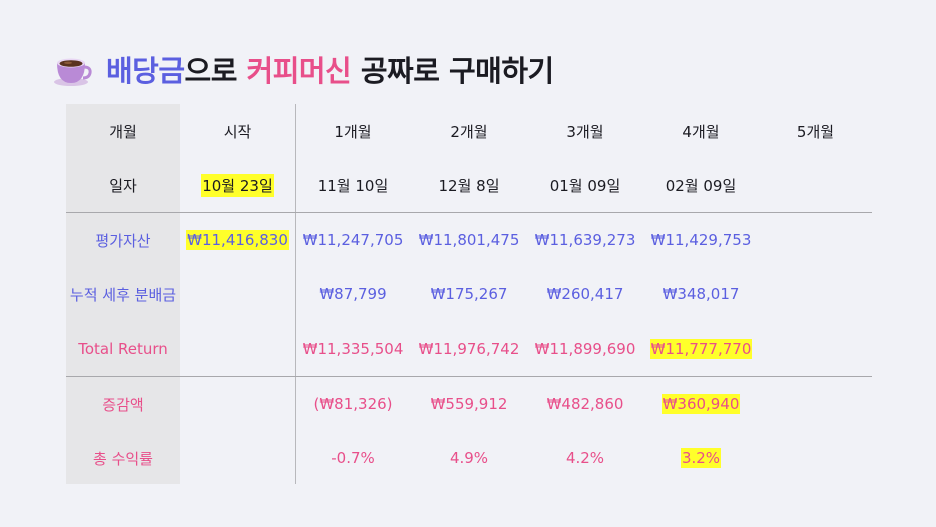 This screenshot has width=936, height=527. What do you see at coordinates (145, 71) in the screenshot?
I see `title-dividend: 배당금` at bounding box center [145, 71].